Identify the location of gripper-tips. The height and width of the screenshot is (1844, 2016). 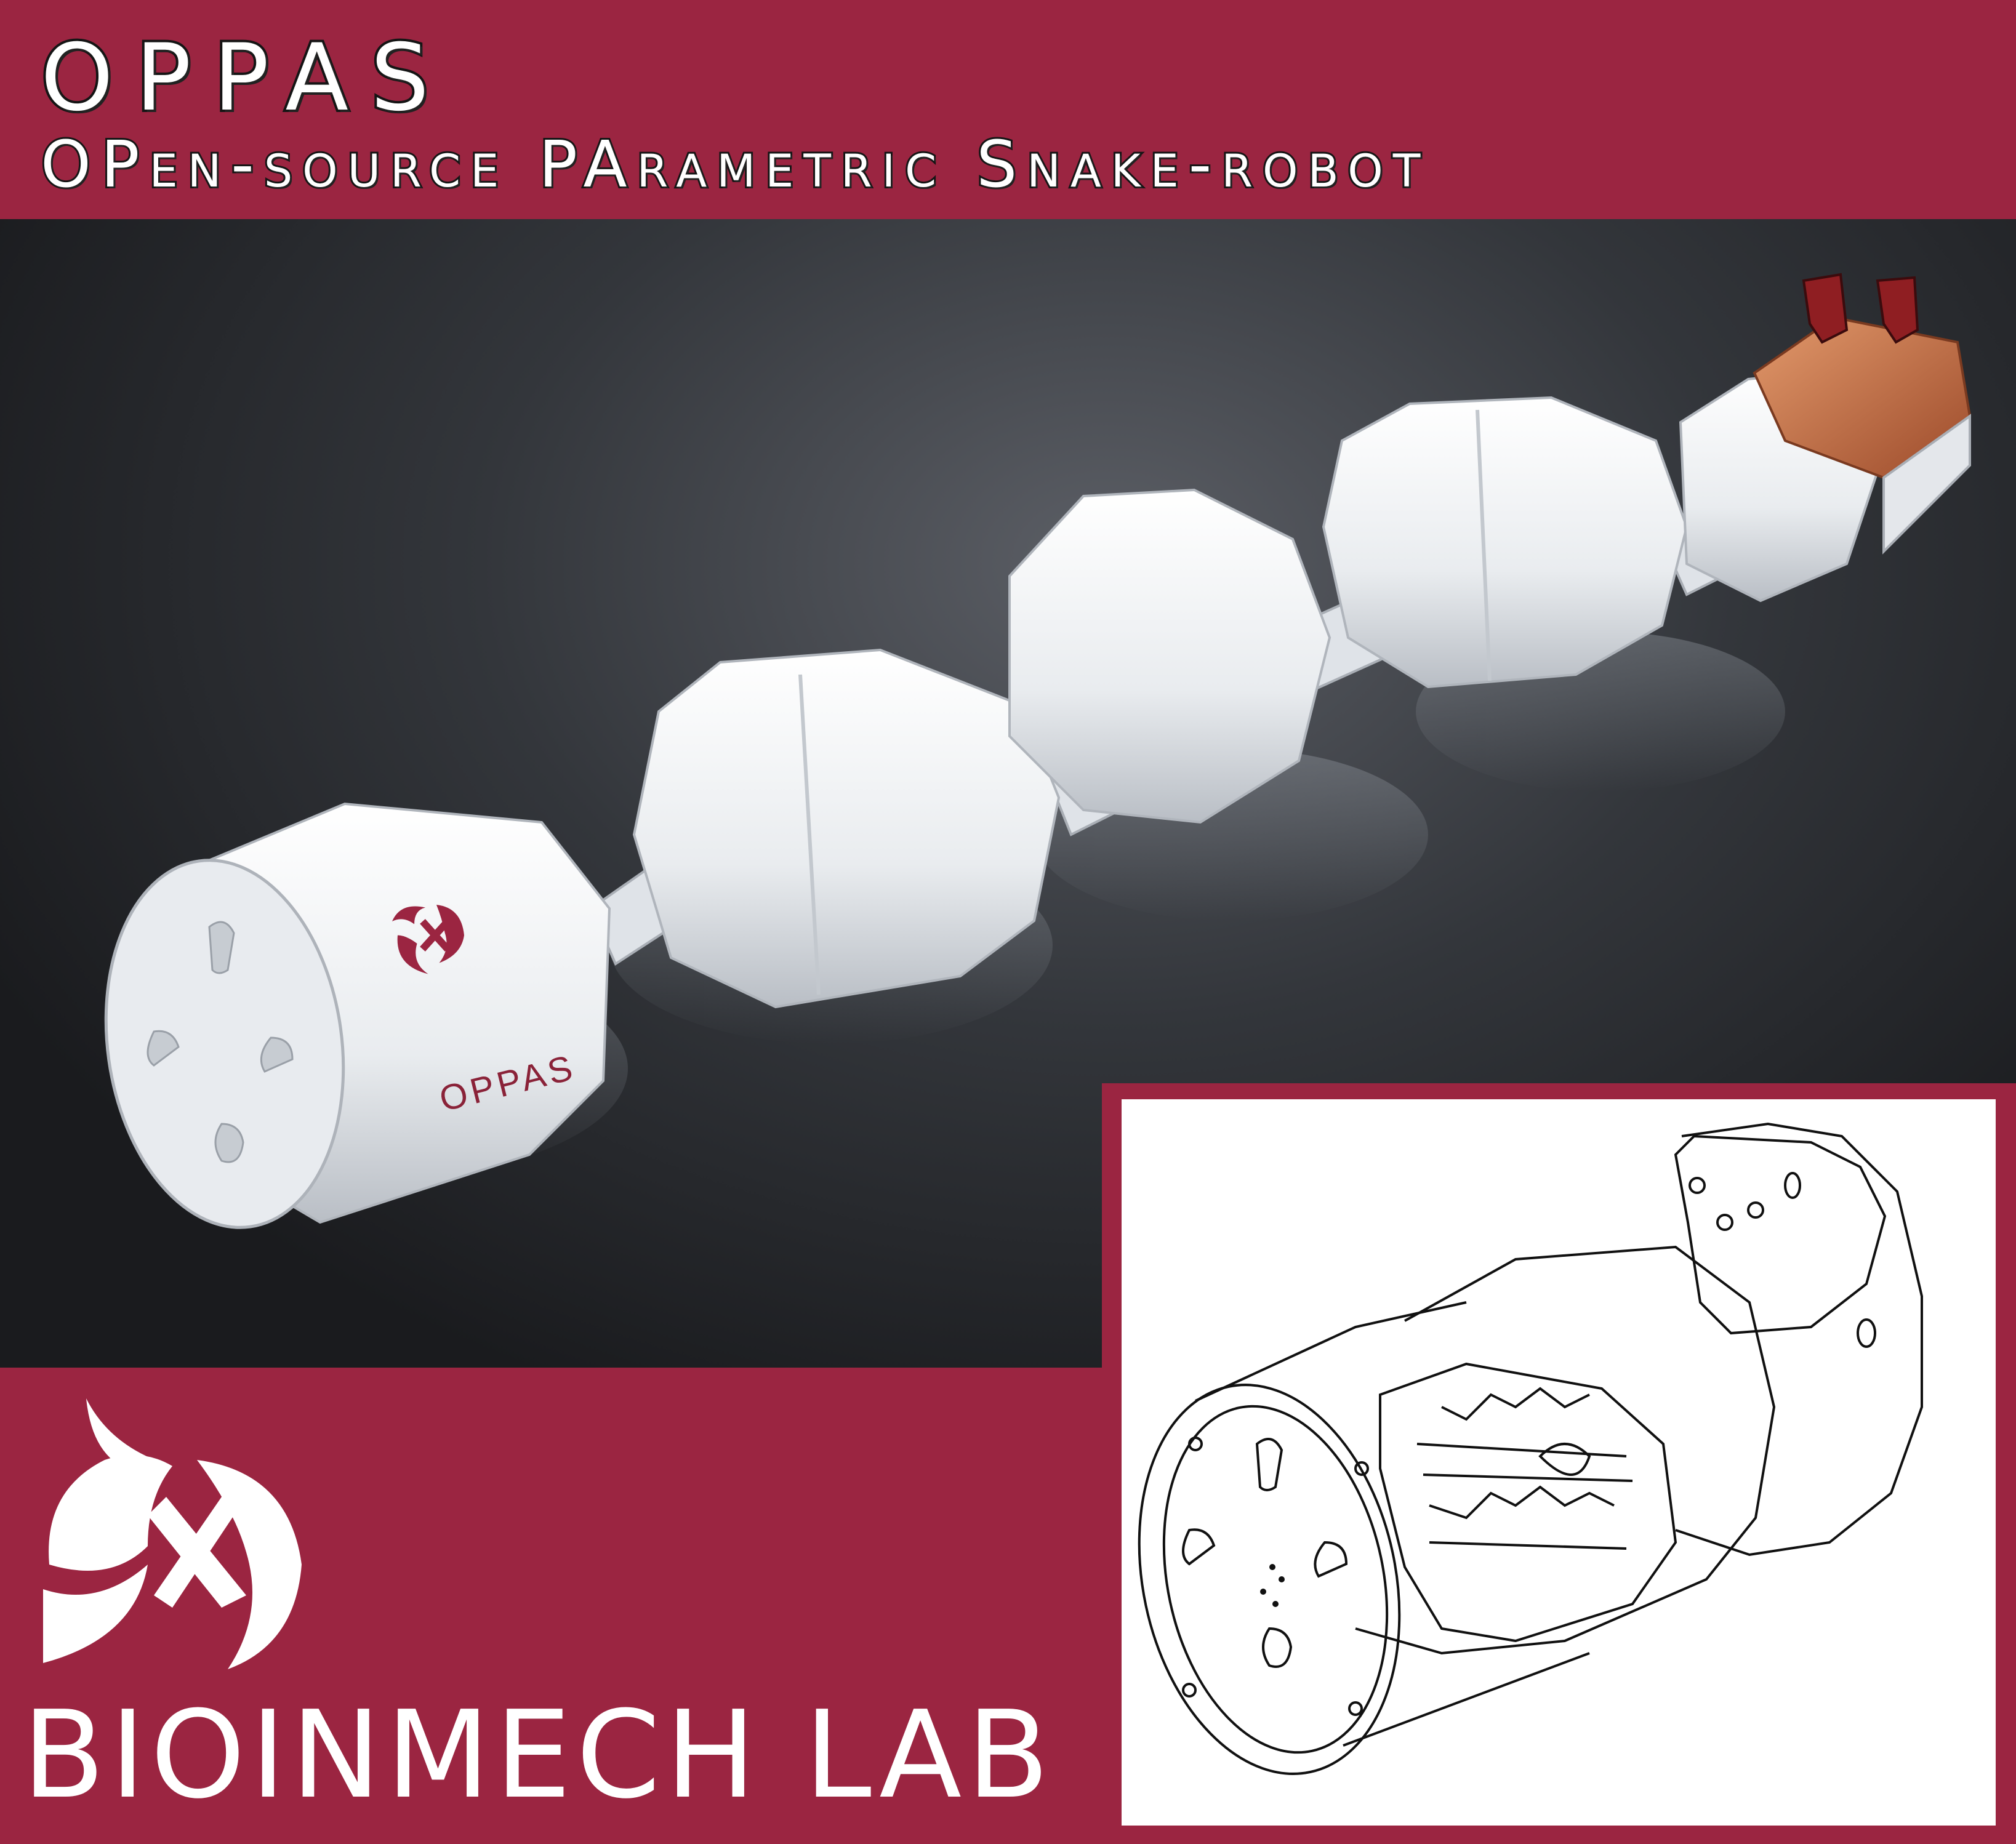
(1860, 308).